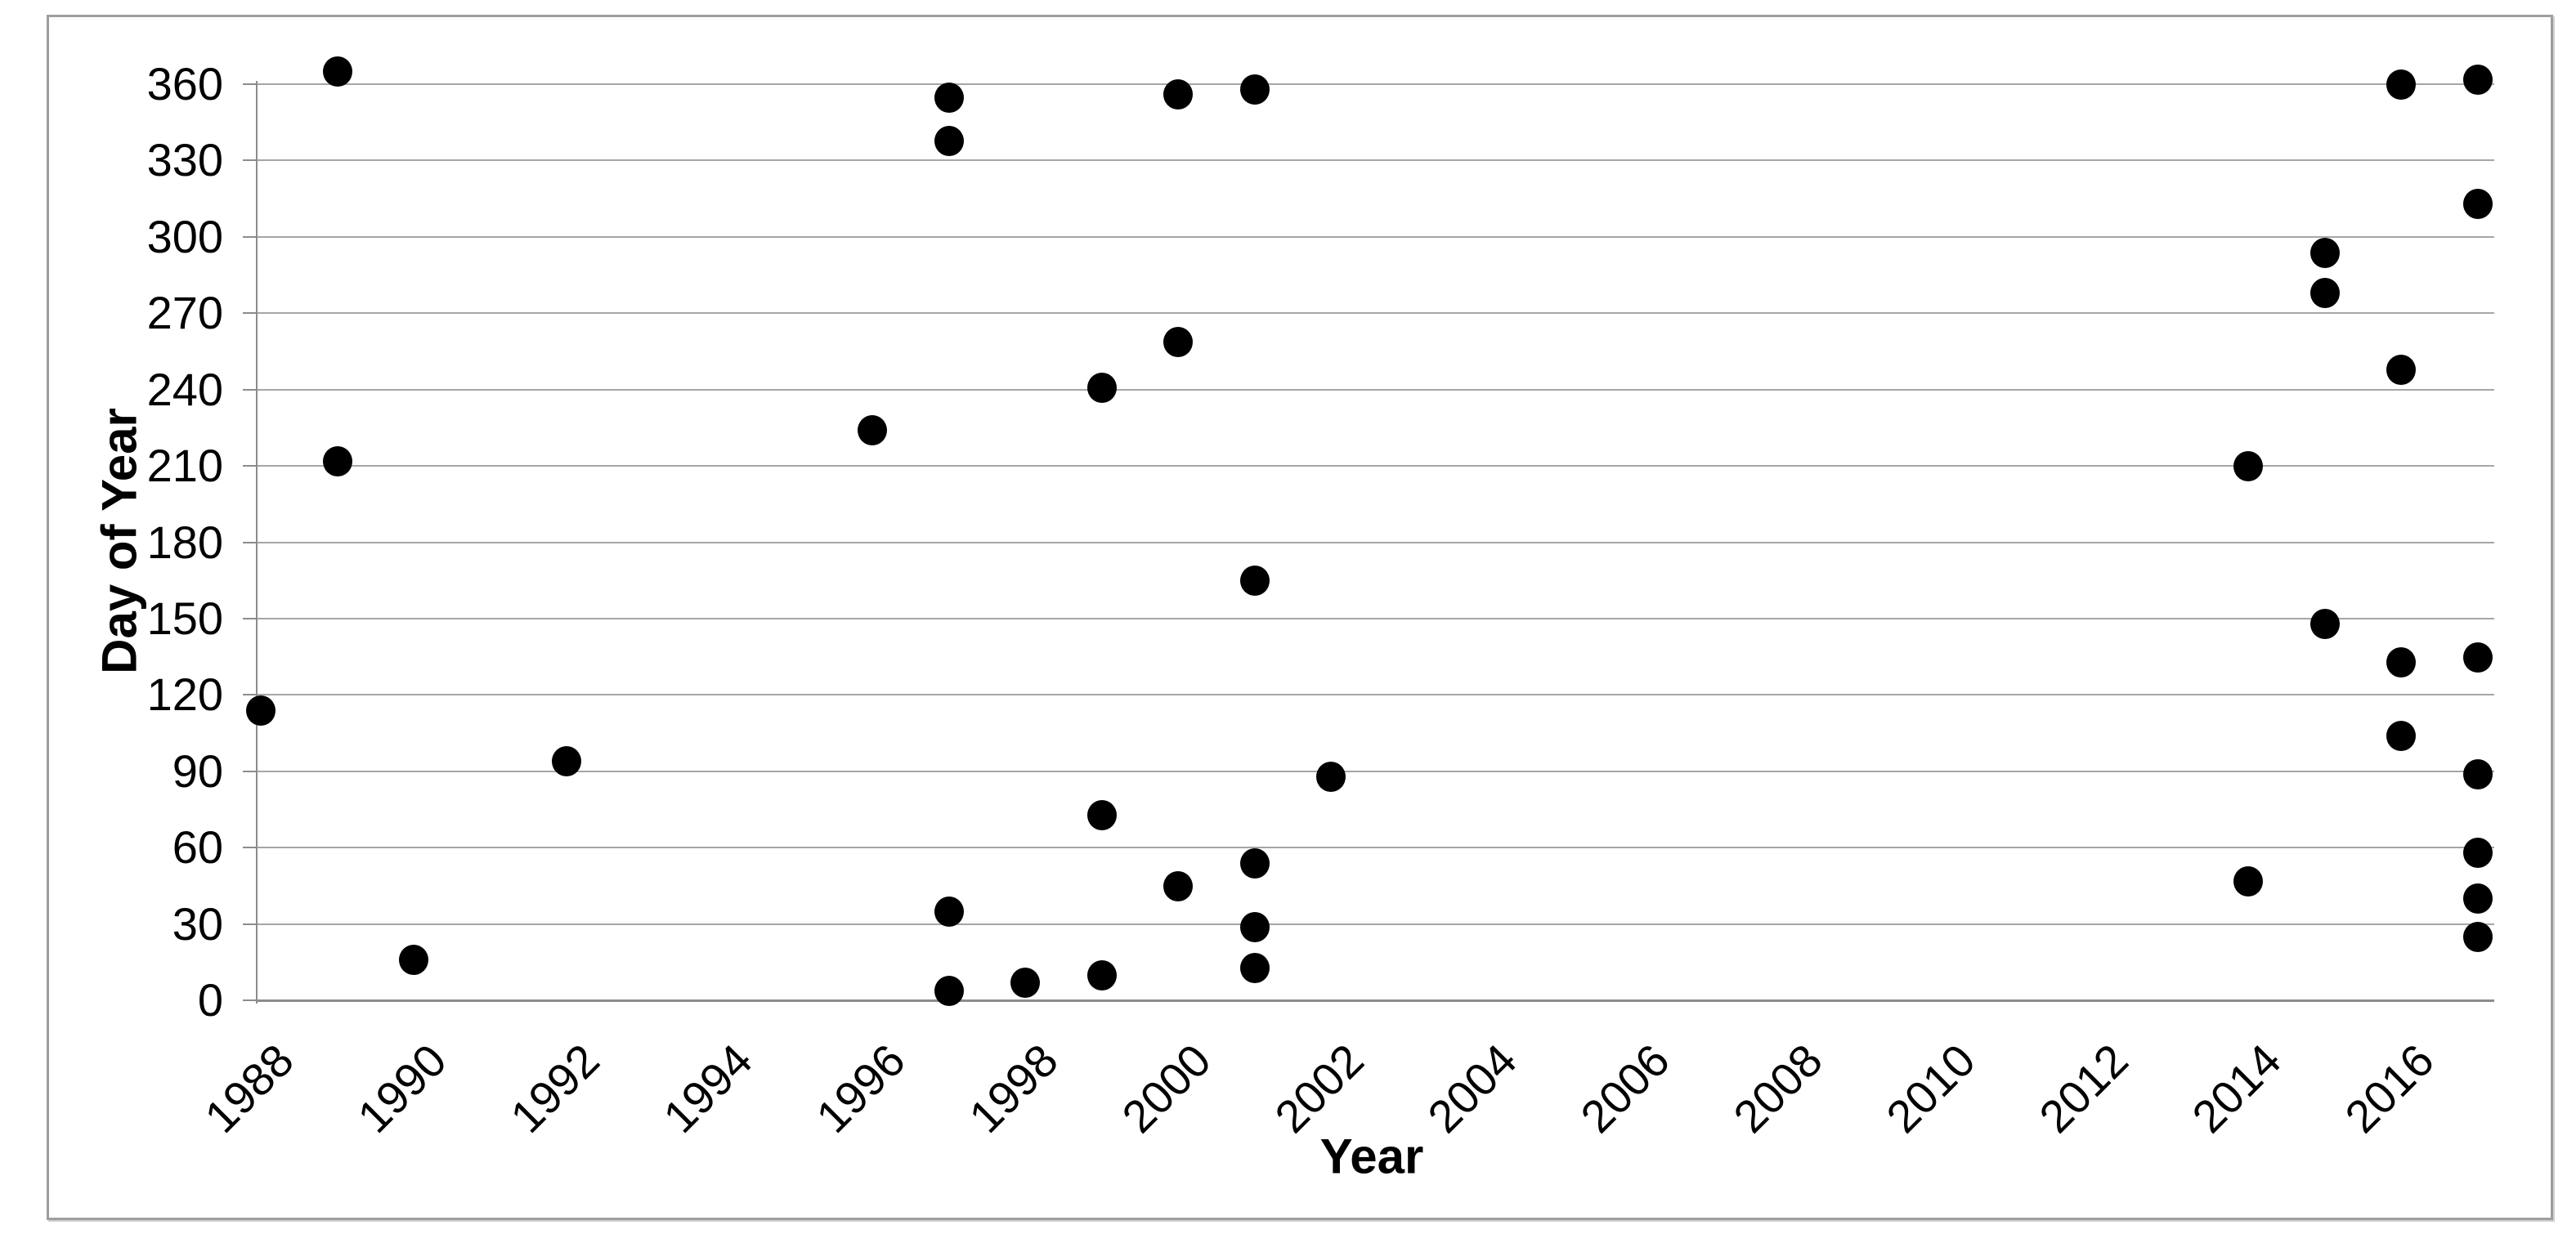  Describe the element at coordinates (197, 847) in the screenshot. I see `y-tick-label: 60` at that location.